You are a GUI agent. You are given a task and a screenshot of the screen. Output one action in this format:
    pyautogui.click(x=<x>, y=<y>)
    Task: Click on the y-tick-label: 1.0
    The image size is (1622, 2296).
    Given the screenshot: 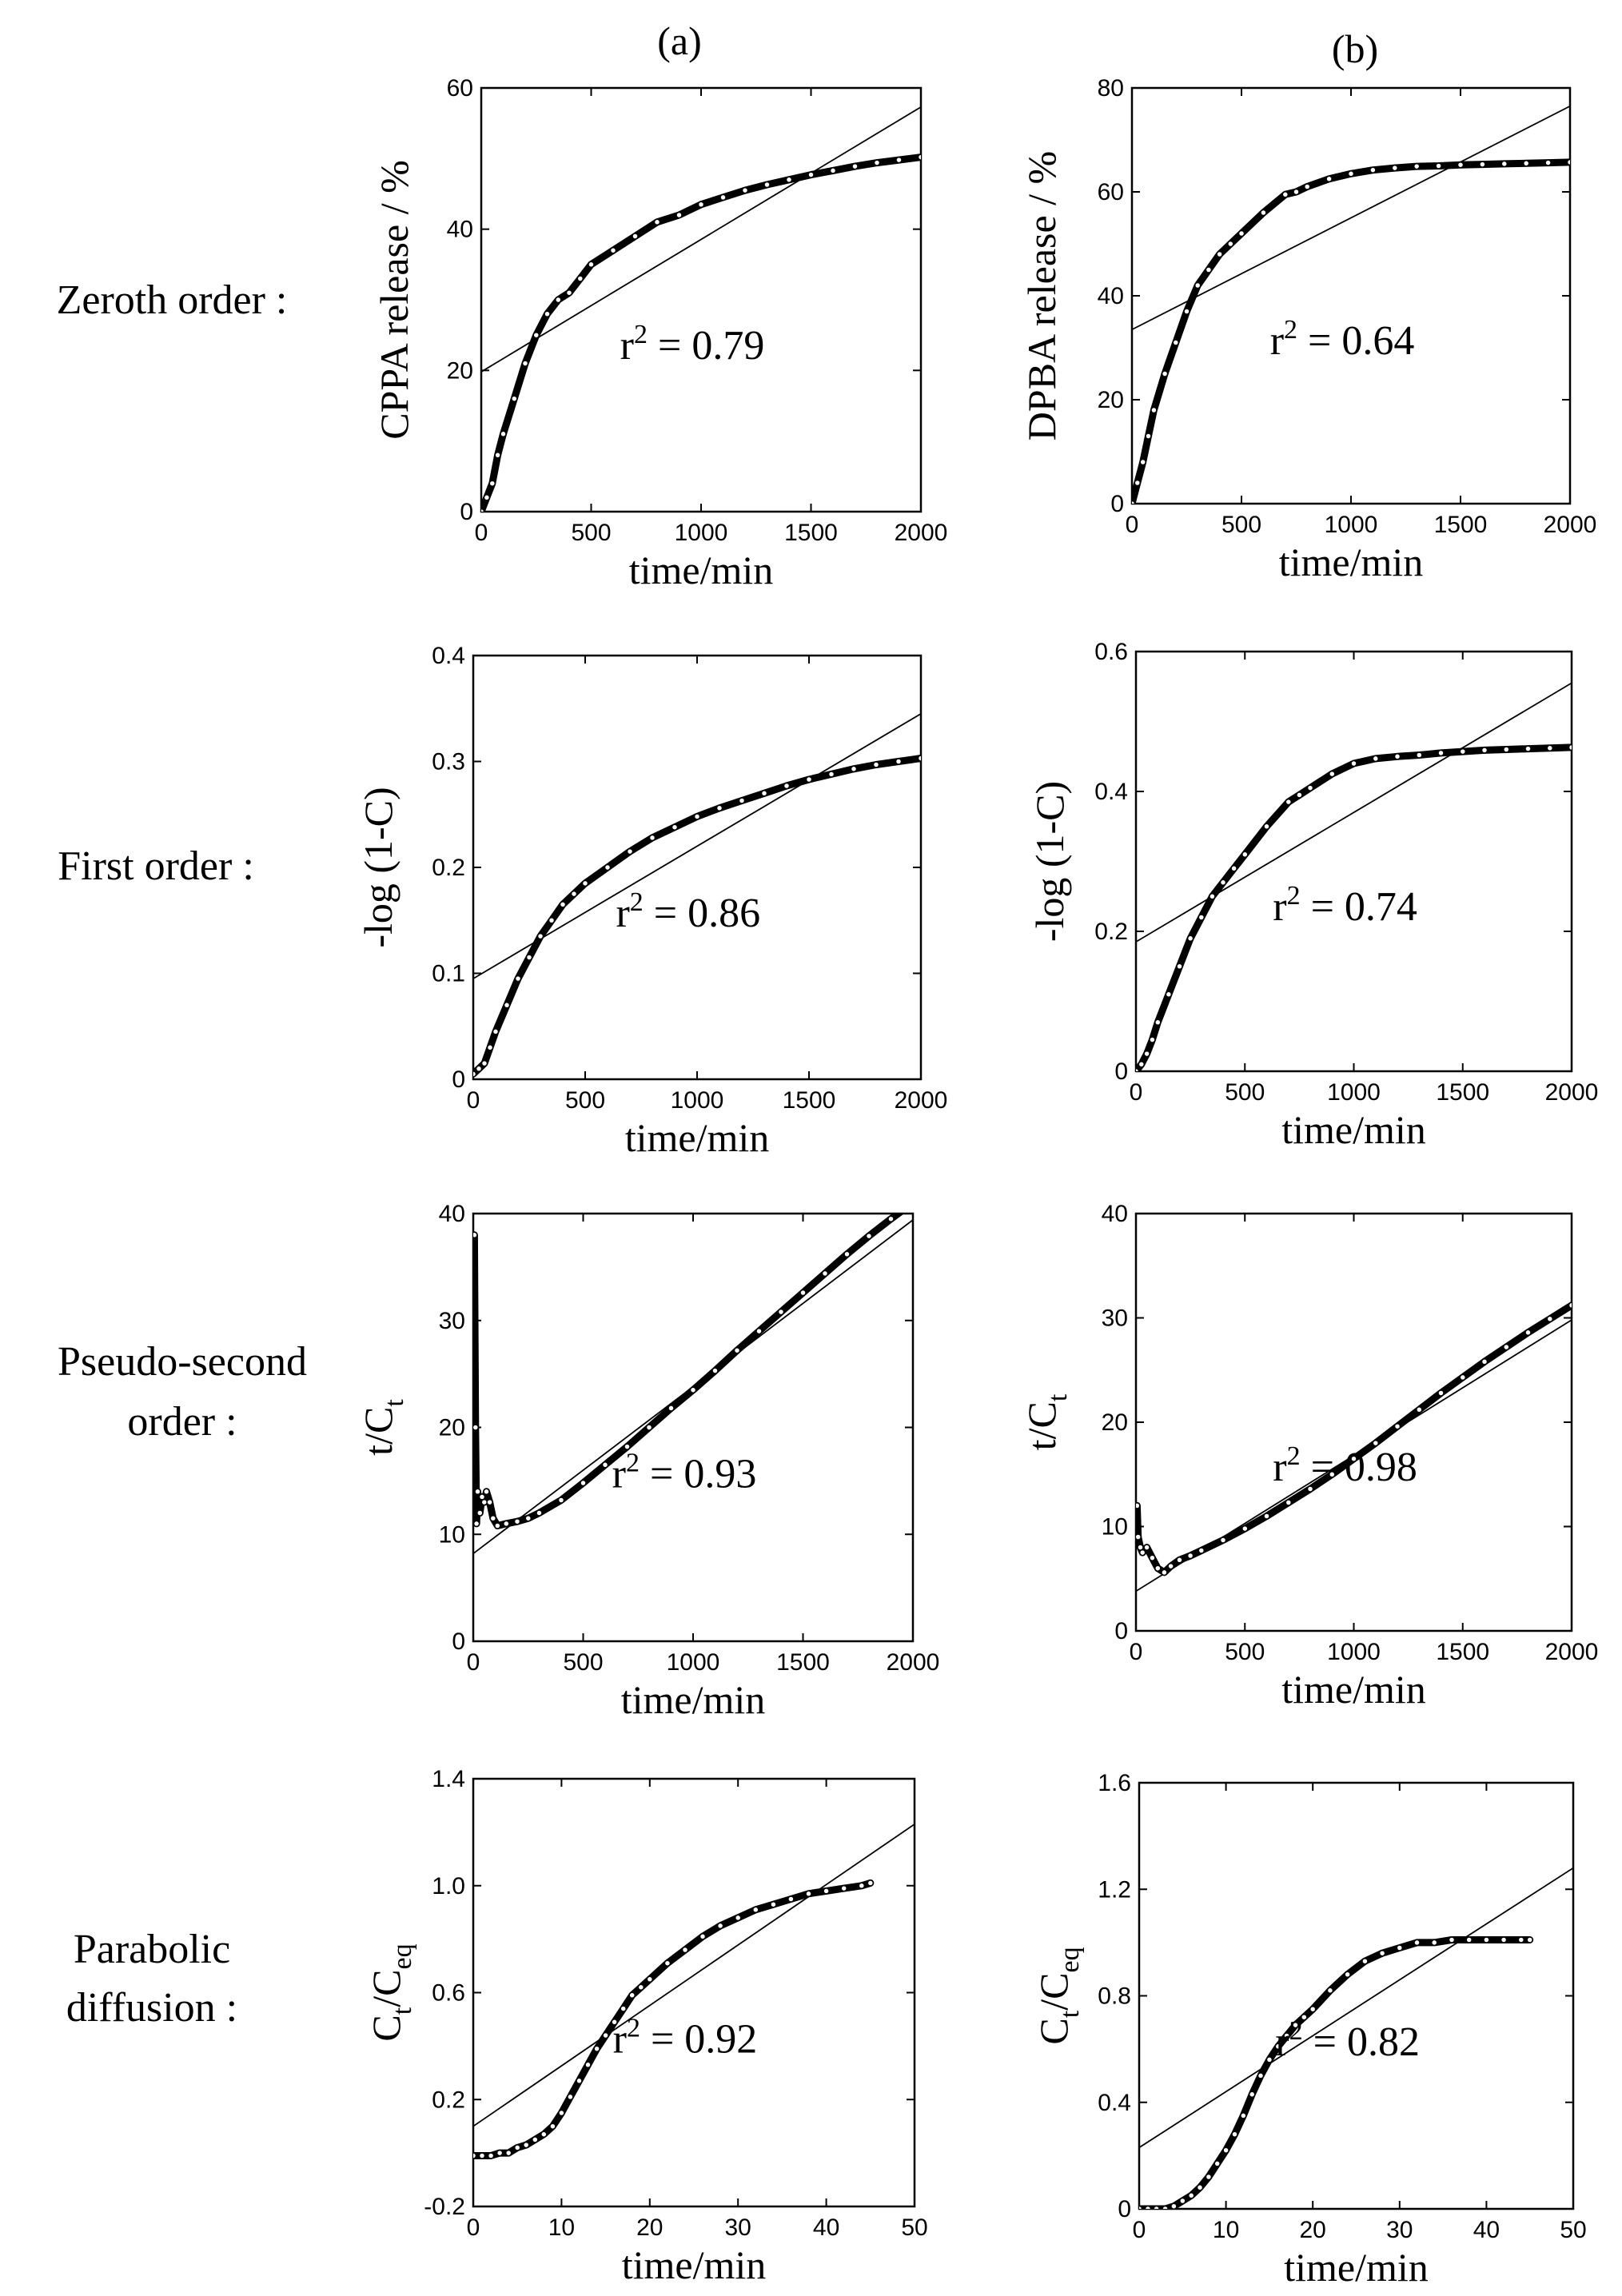 What is the action you would take?
    pyautogui.click(x=448, y=1886)
    